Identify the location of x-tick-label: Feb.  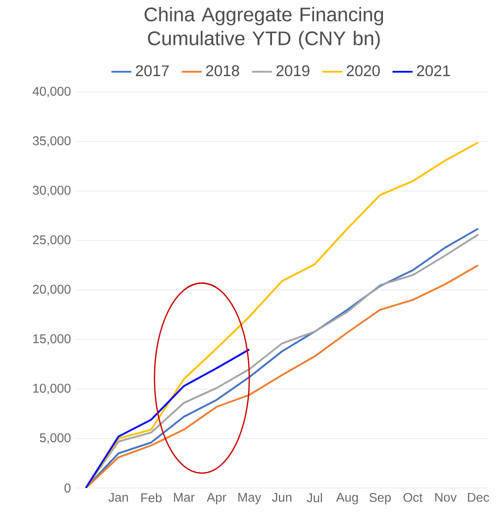
(151, 497).